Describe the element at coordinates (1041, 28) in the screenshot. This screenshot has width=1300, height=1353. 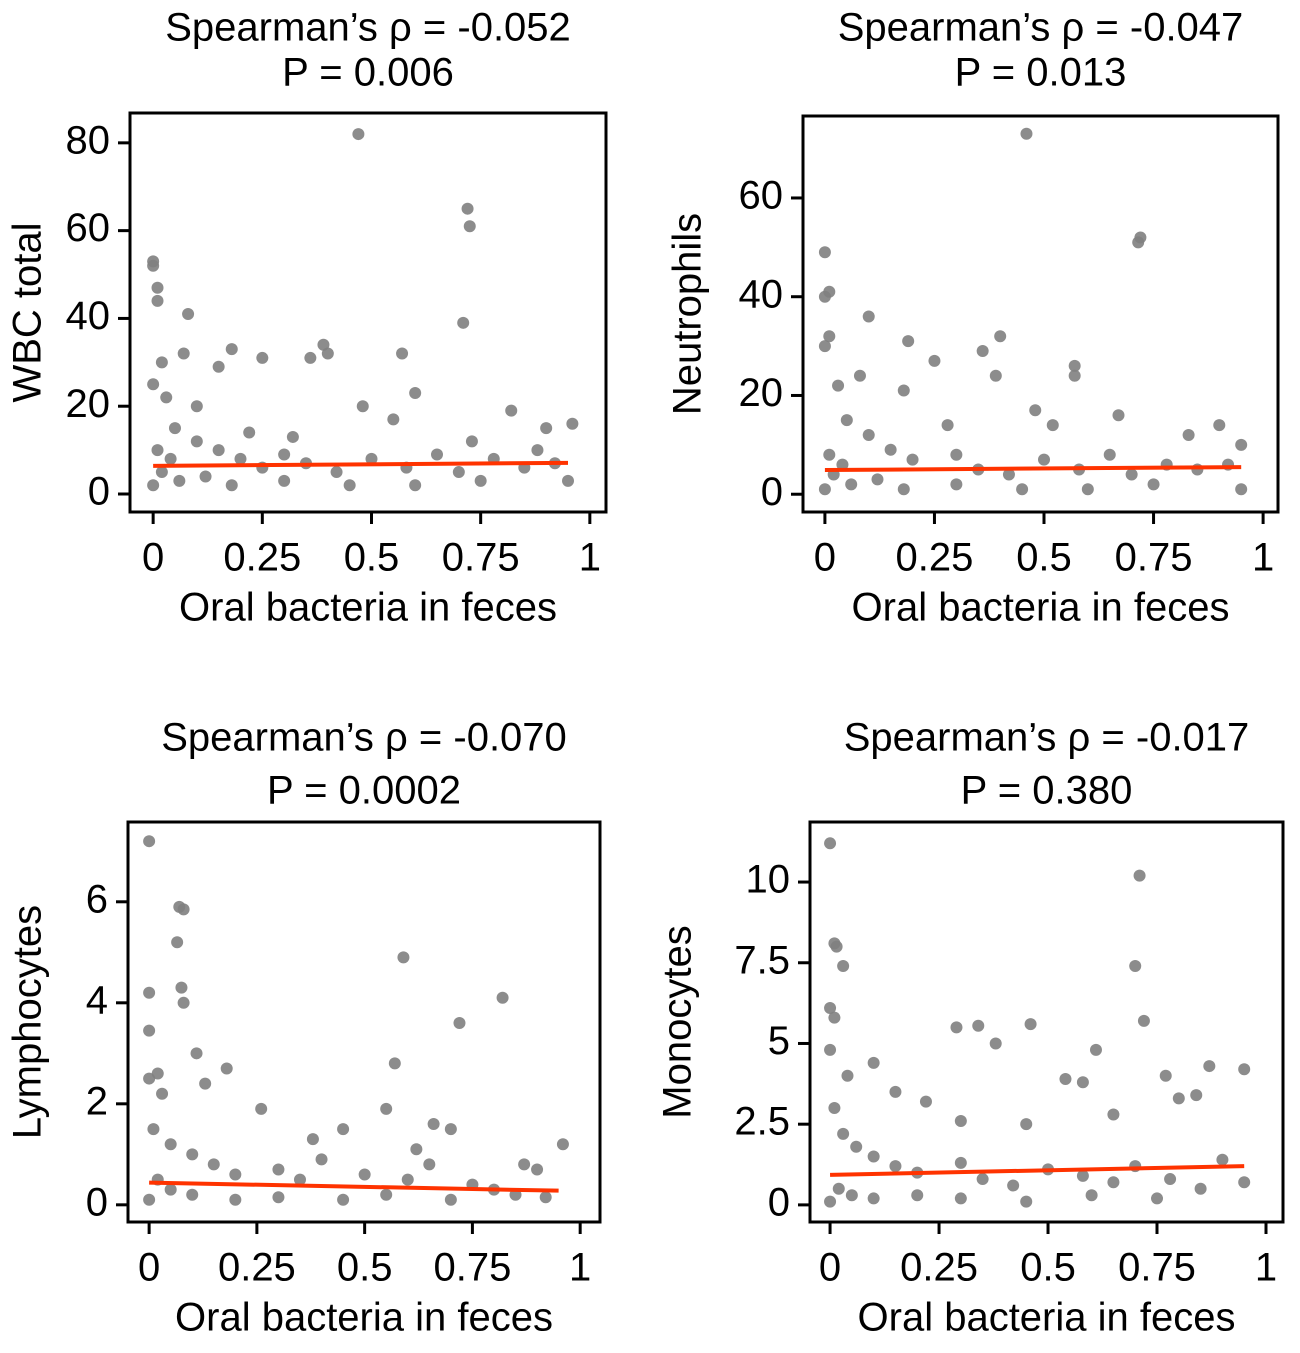
I see `panel-title: Spearman’s ρ = -0.047` at that location.